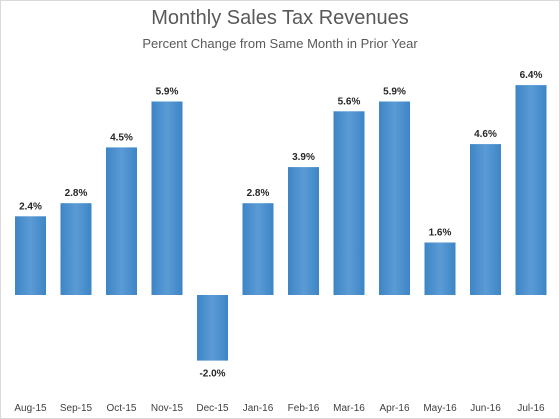  I want to click on data-label-jun-16: 4.6%, so click(485, 134).